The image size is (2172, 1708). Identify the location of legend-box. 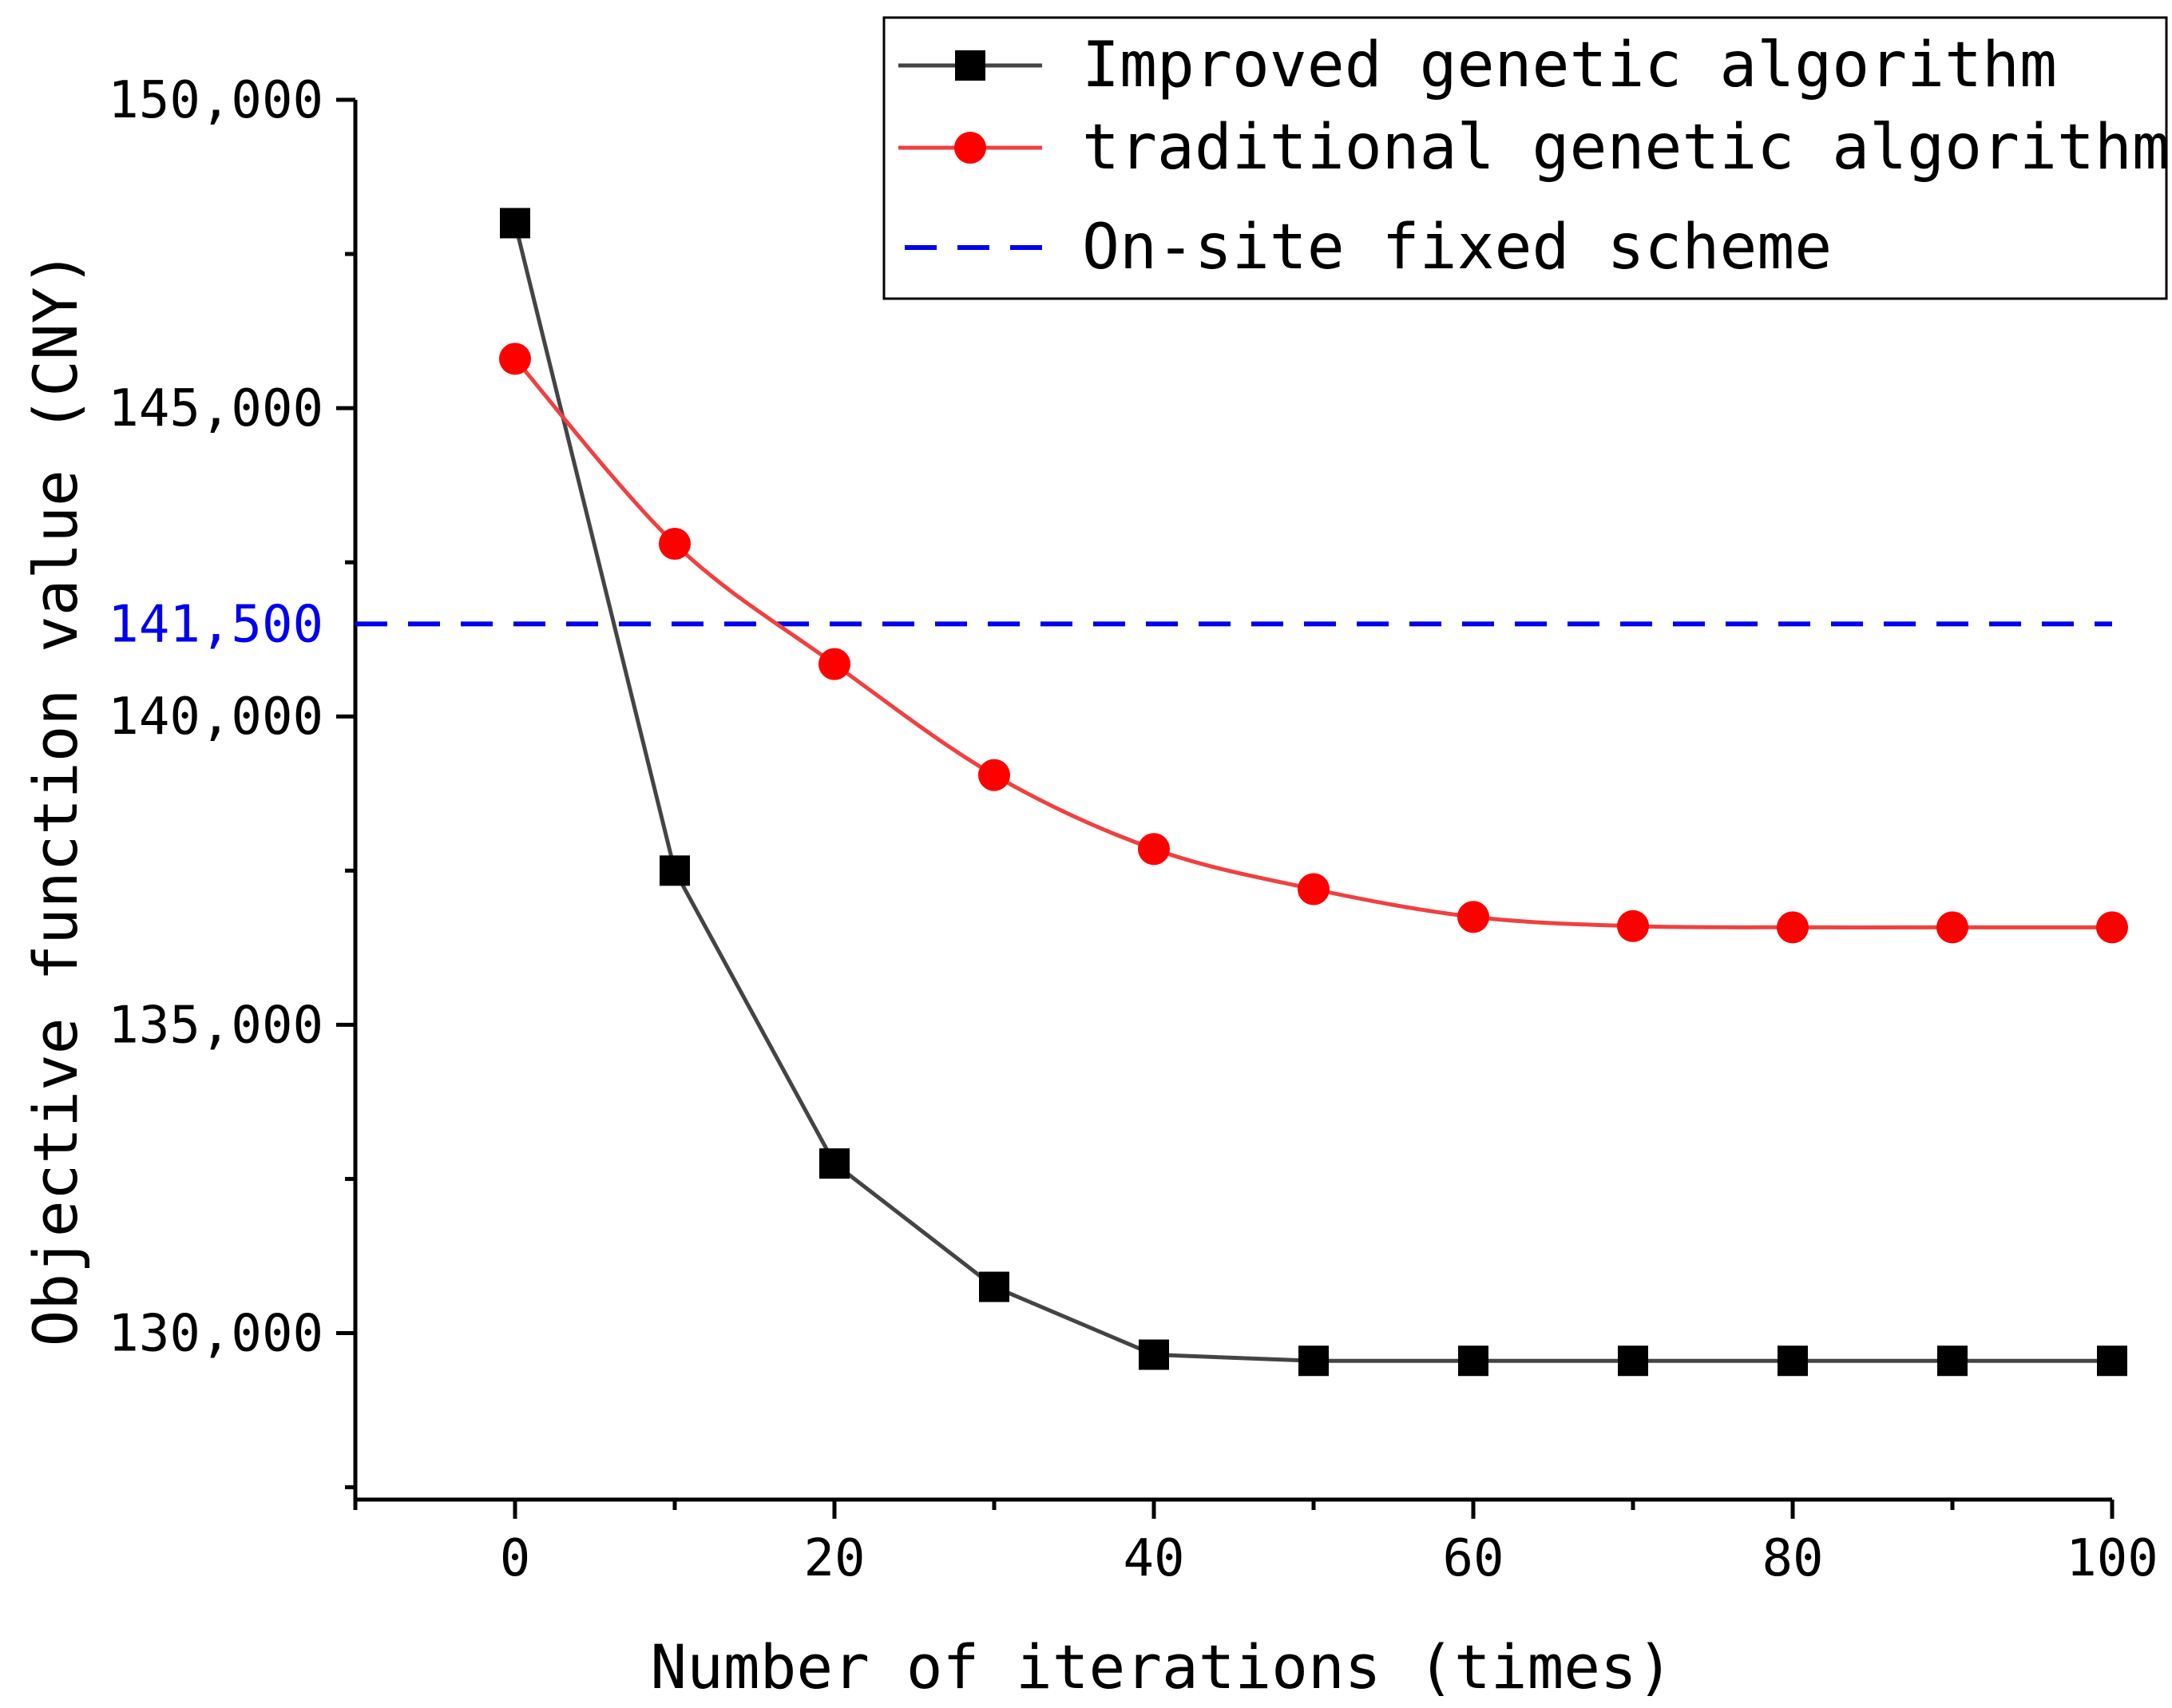
(1525, 158).